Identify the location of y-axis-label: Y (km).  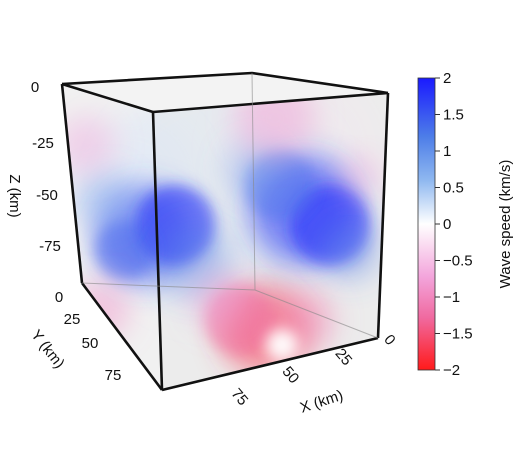
(47, 349).